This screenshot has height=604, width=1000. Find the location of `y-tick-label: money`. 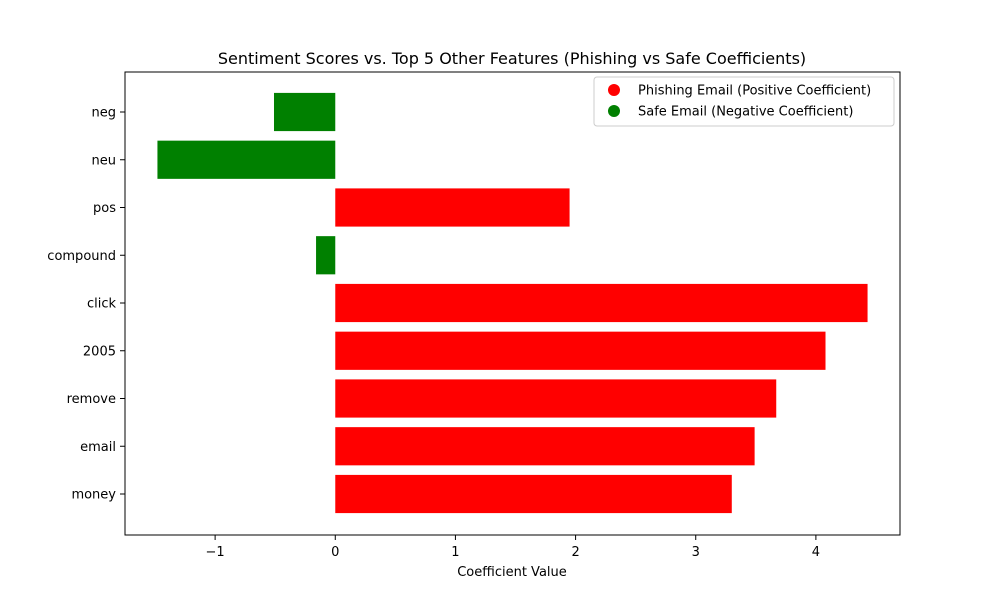

y-tick-label: money is located at coordinates (93, 495).